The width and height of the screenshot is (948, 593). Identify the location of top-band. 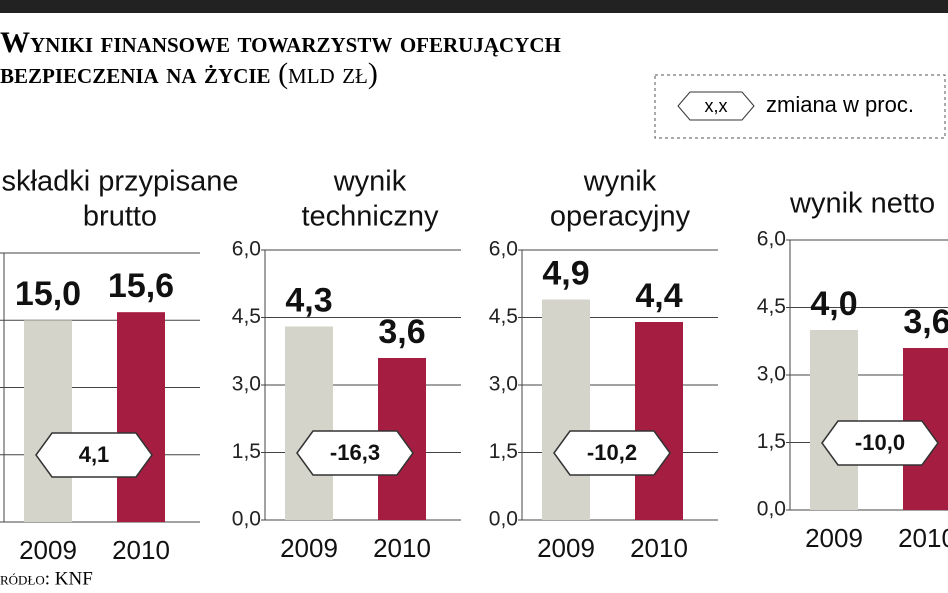
(474, 6).